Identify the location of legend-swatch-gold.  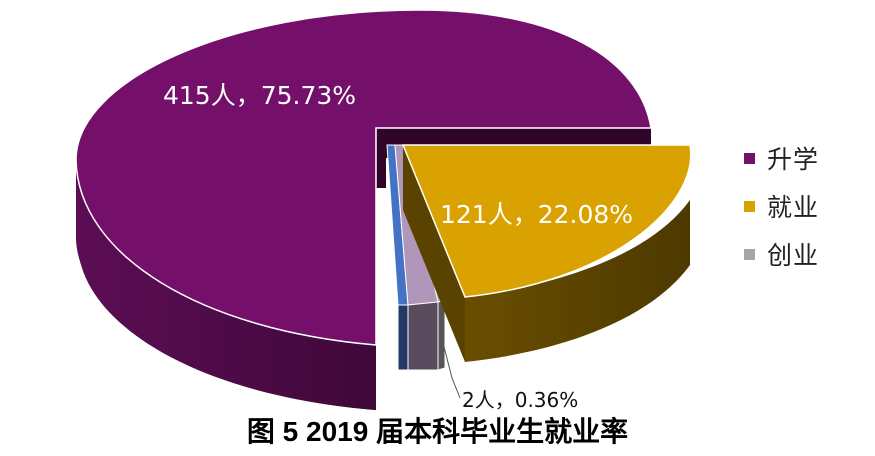
(749, 206).